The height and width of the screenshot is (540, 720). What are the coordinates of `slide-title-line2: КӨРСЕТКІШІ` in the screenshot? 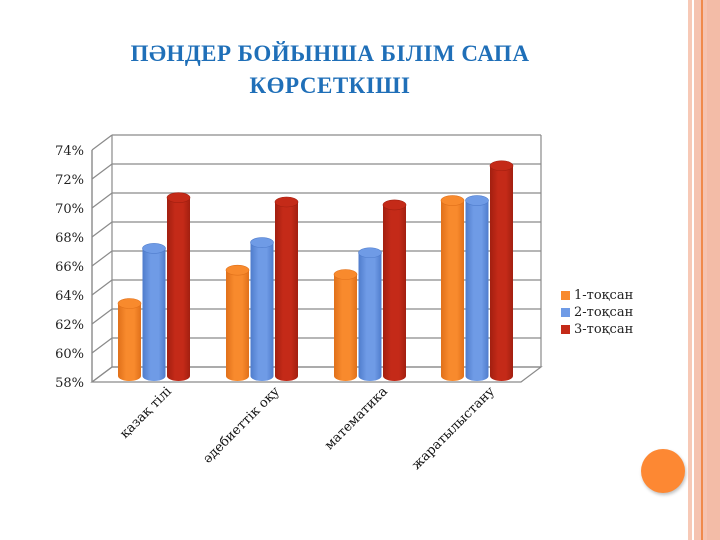 It's located at (330, 85).